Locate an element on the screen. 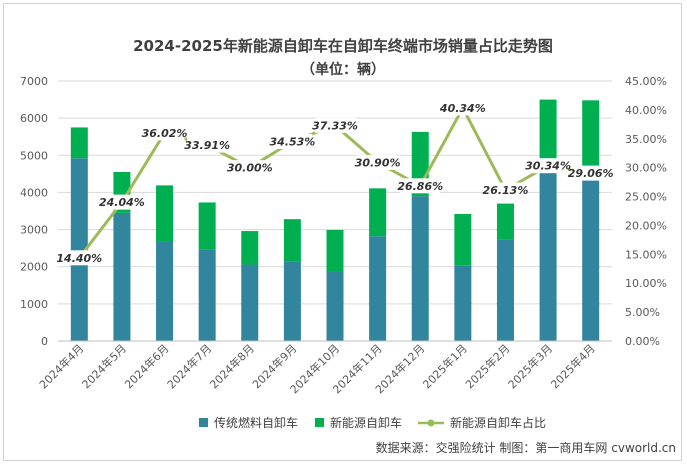  share-label-text: 26.86% is located at coordinates (420, 186).